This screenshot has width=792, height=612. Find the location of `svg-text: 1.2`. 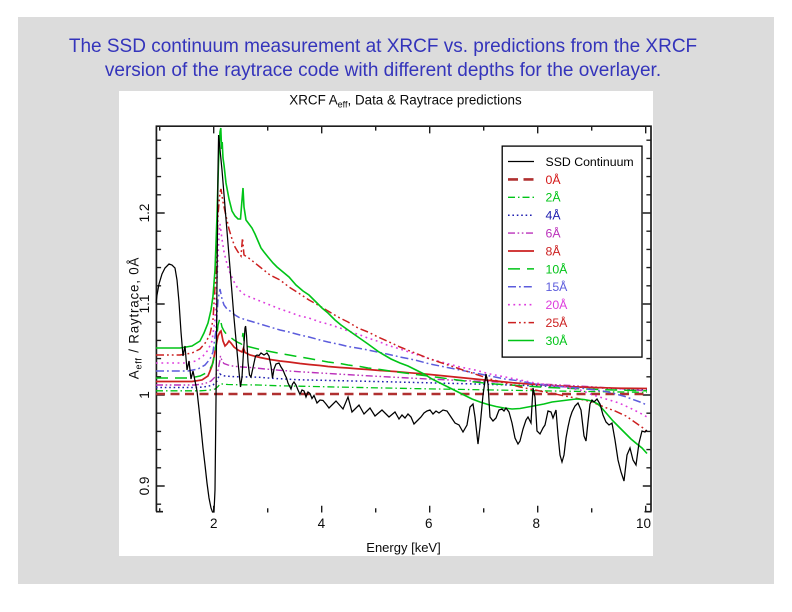

svg-text: 1.2 is located at coordinates (144, 213).